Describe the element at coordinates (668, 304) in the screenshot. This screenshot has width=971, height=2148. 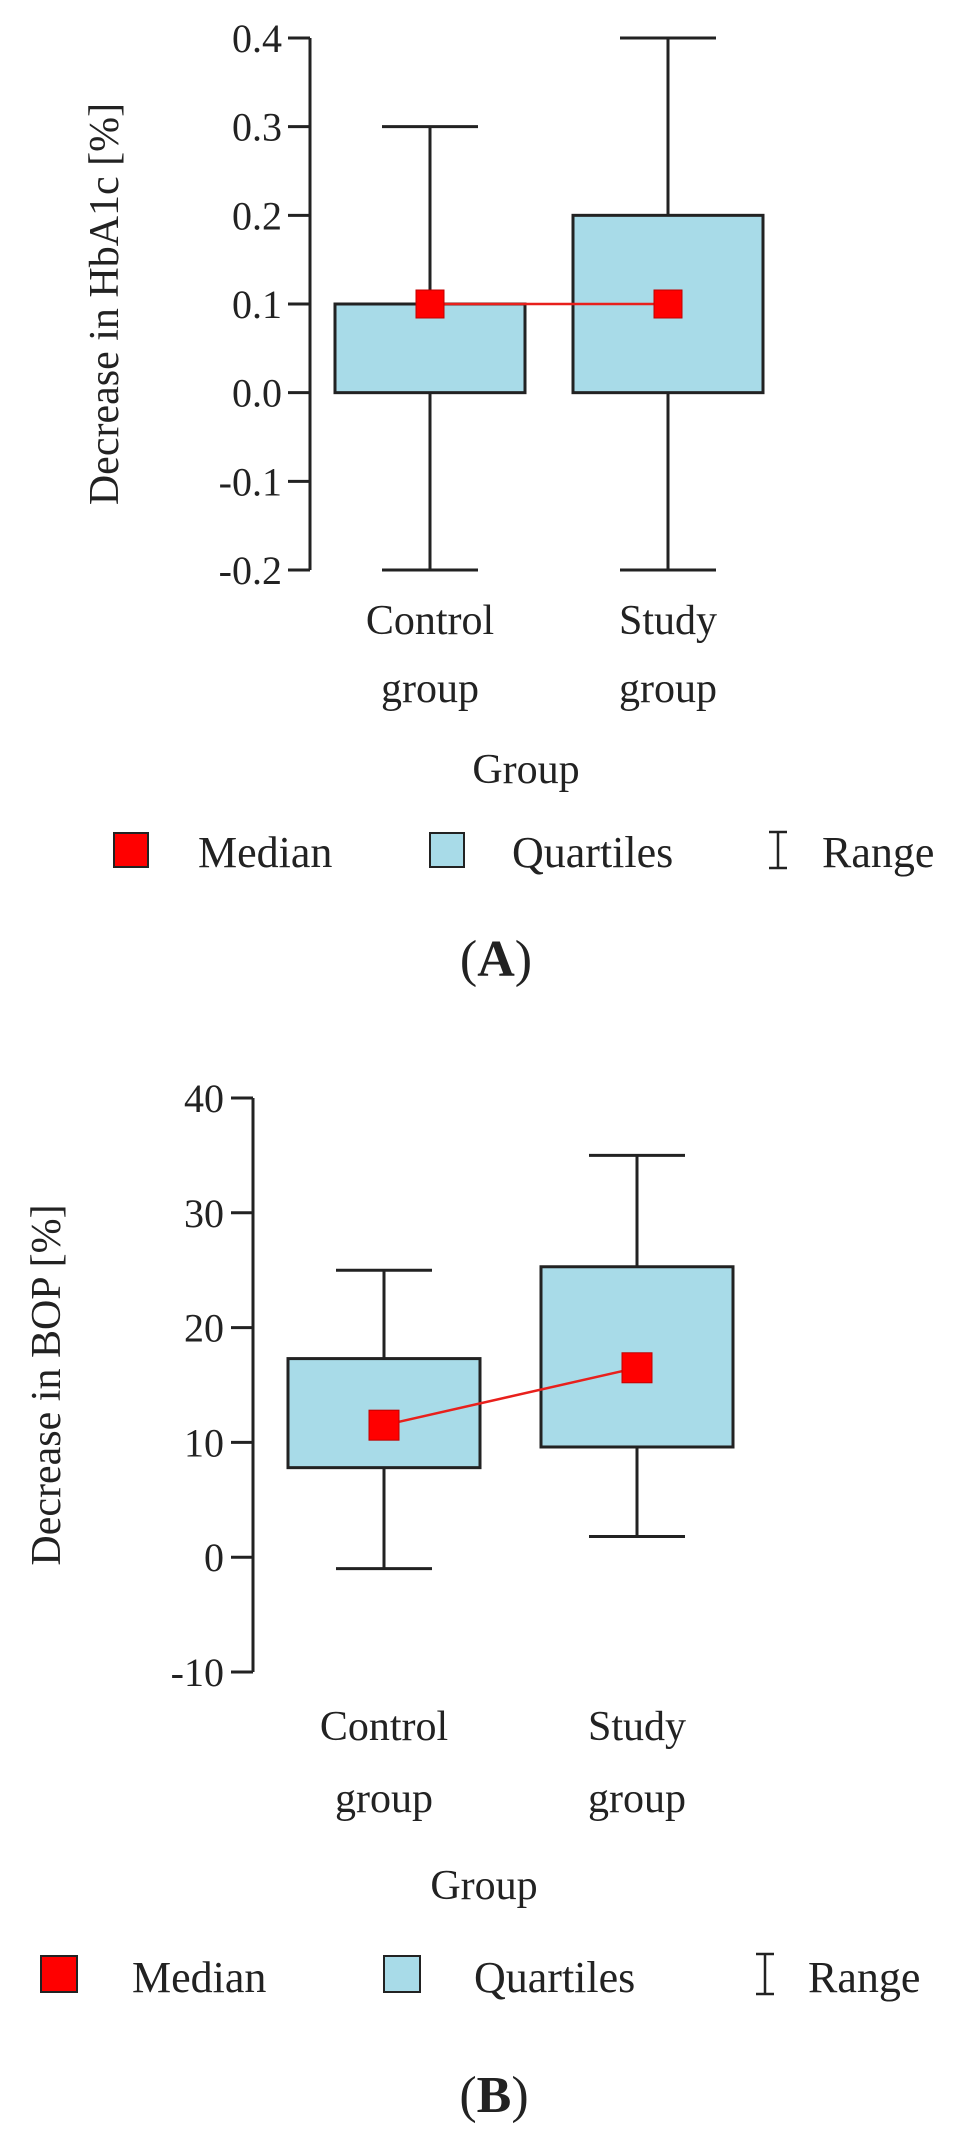
I see `median-marker-study-a` at that location.